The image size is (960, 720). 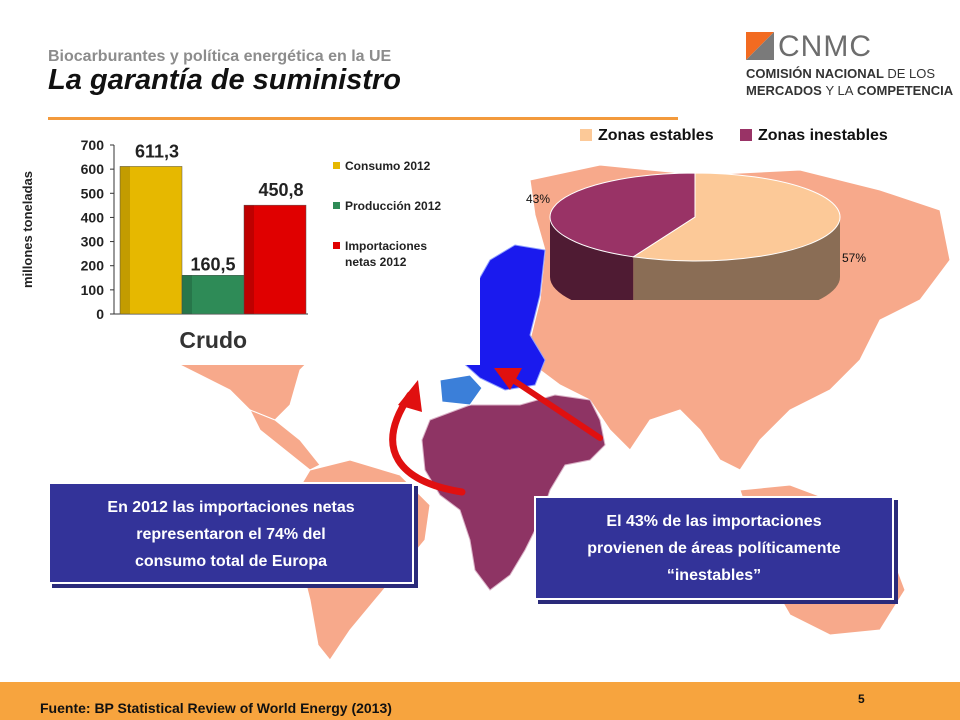 What do you see at coordinates (839, 90) in the screenshot?
I see `logo-line-2-light: Y LA` at bounding box center [839, 90].